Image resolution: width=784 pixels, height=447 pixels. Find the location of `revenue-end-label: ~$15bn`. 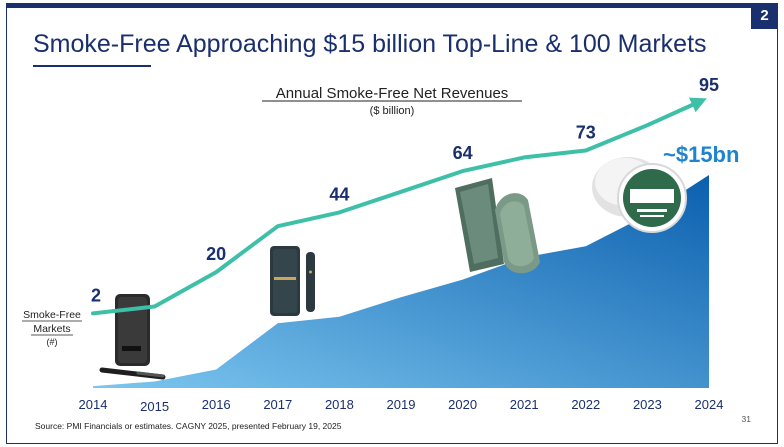

revenue-end-label: ~$15bn is located at coordinates (701, 154).